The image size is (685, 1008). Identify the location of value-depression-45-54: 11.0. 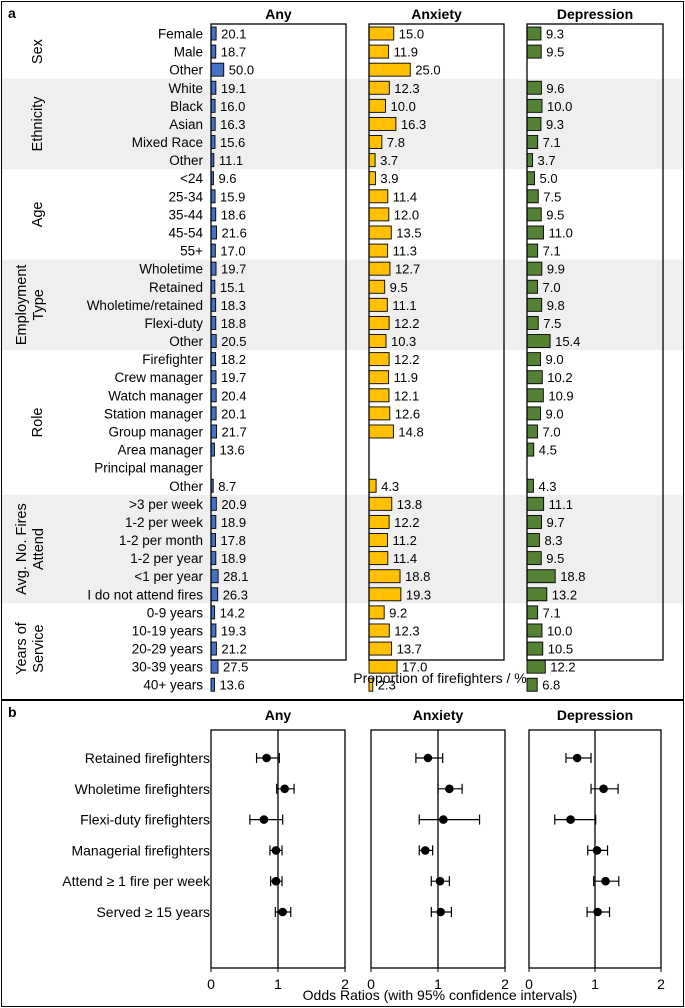
(561, 232).